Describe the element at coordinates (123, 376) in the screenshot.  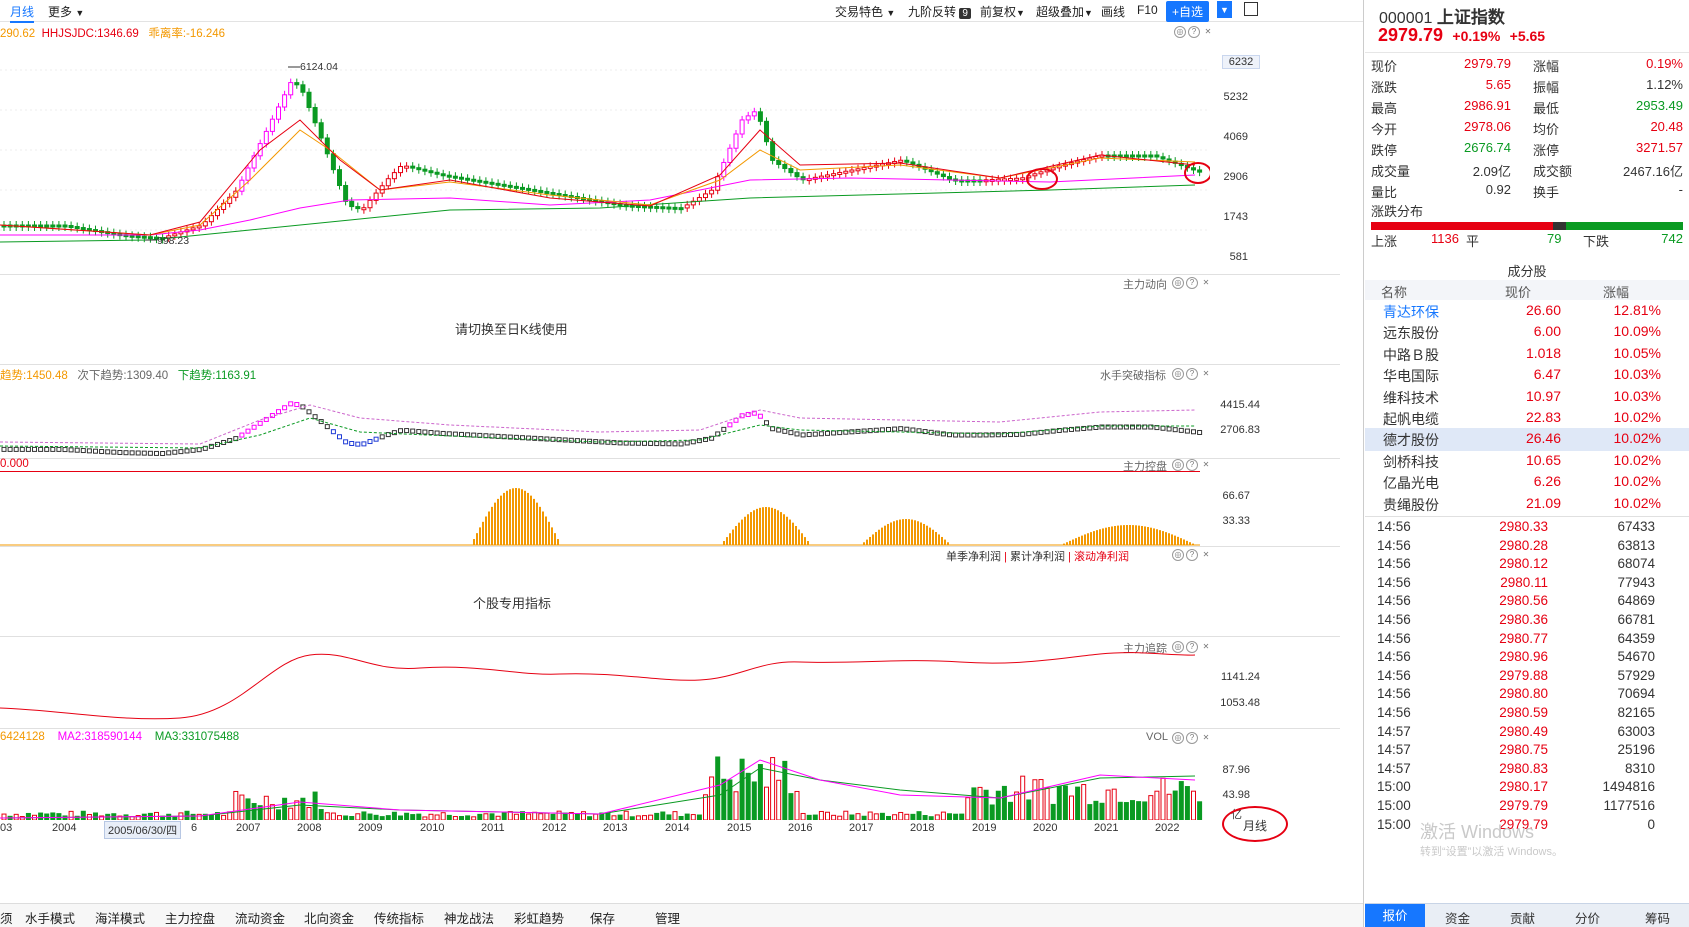
I see `sub-trend-value: 次下趋势:1309.40` at that location.